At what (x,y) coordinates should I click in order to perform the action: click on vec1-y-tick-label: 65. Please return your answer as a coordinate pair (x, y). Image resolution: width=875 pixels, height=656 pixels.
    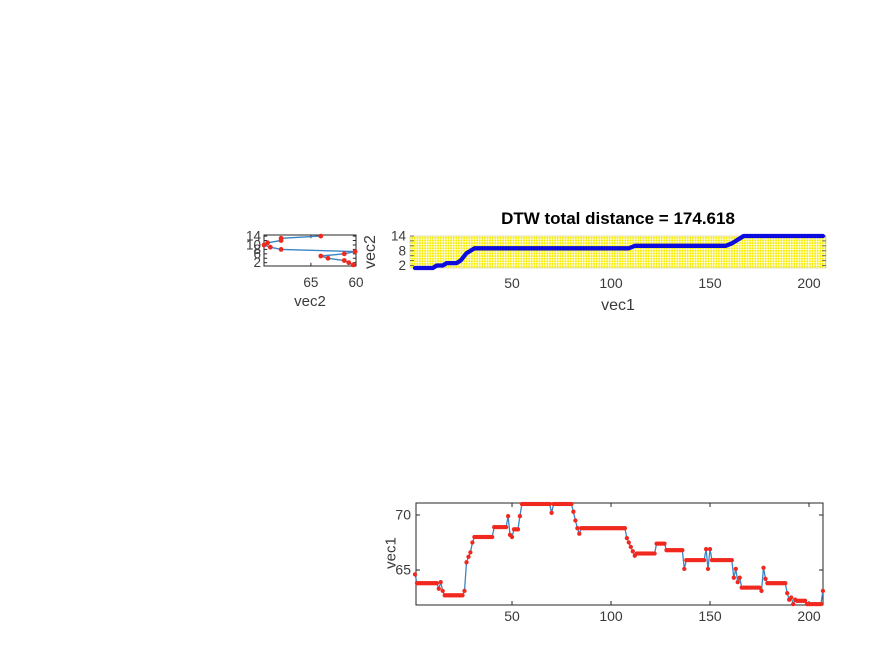
    Looking at the image, I should click on (403, 570).